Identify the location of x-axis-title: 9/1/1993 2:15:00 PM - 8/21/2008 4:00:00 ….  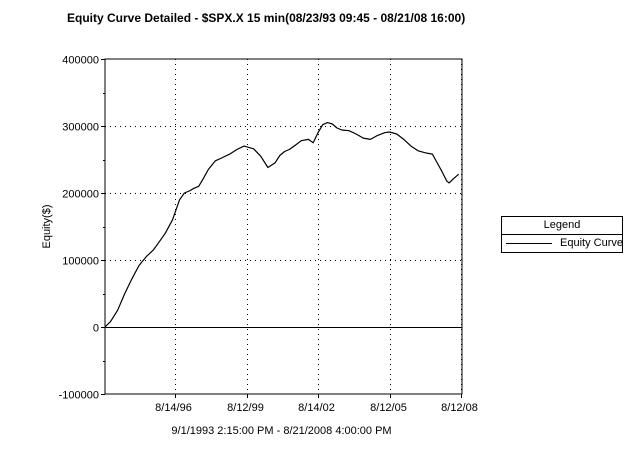
(281, 431).